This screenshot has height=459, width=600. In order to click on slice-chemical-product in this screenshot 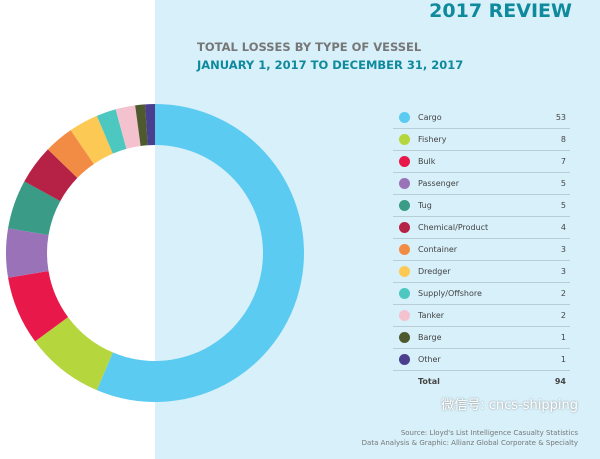, I will do `click(51, 175)`.